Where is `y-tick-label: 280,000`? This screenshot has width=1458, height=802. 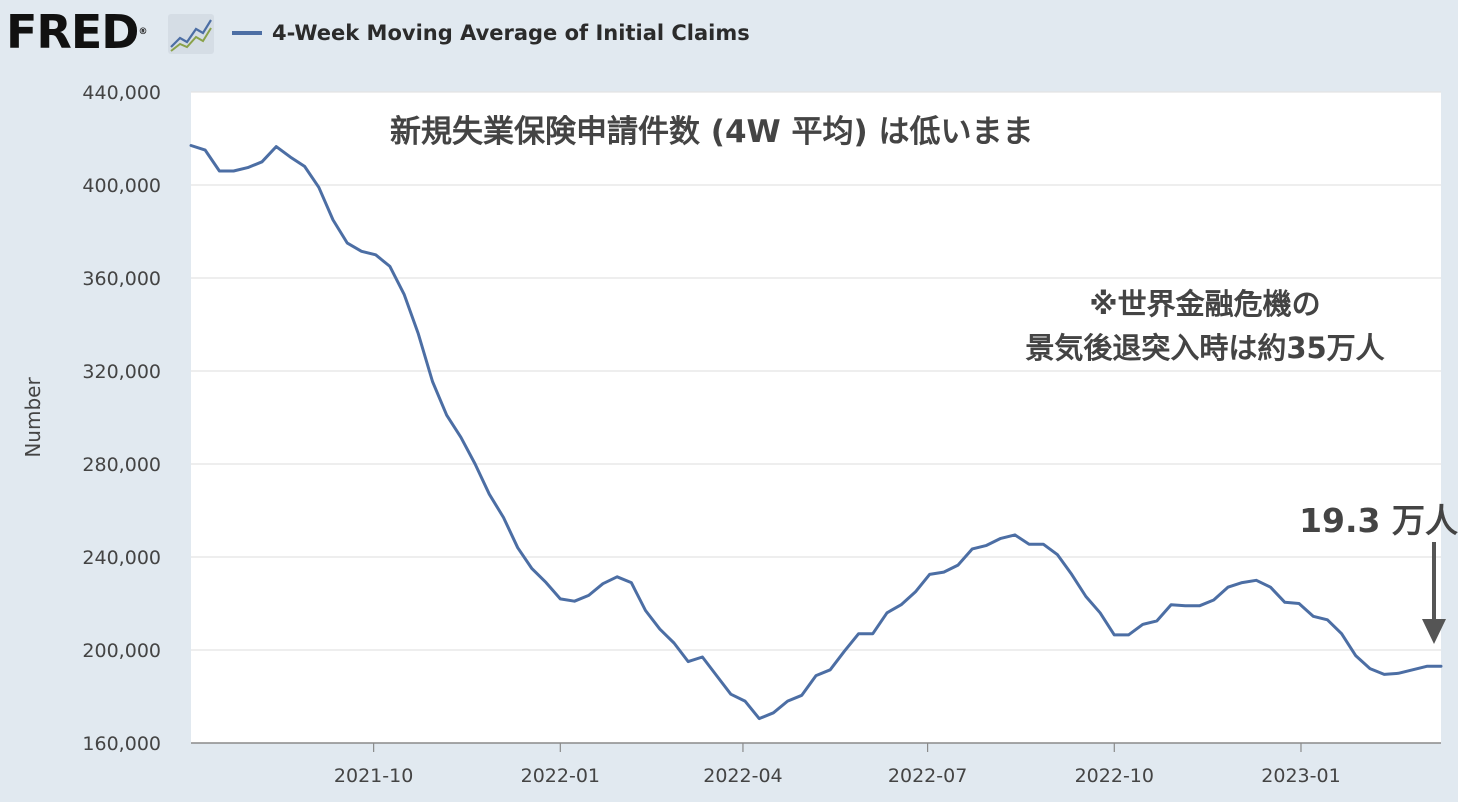
y-tick-label: 280,000 is located at coordinates (121, 465).